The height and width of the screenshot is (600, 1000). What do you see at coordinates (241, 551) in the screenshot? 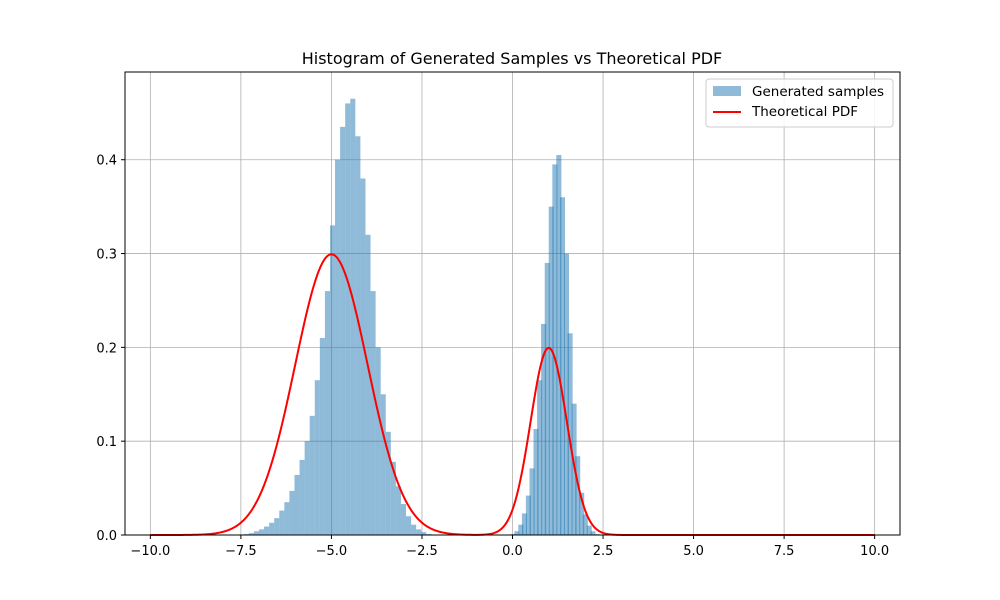
I see `x-tick-label: −7.5` at bounding box center [241, 551].